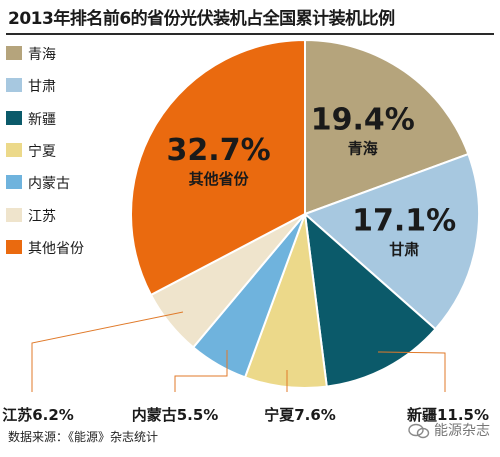 The image size is (500, 457). Describe the element at coordinates (66, 86) in the screenshot. I see `legend-item: 甘肃` at that location.